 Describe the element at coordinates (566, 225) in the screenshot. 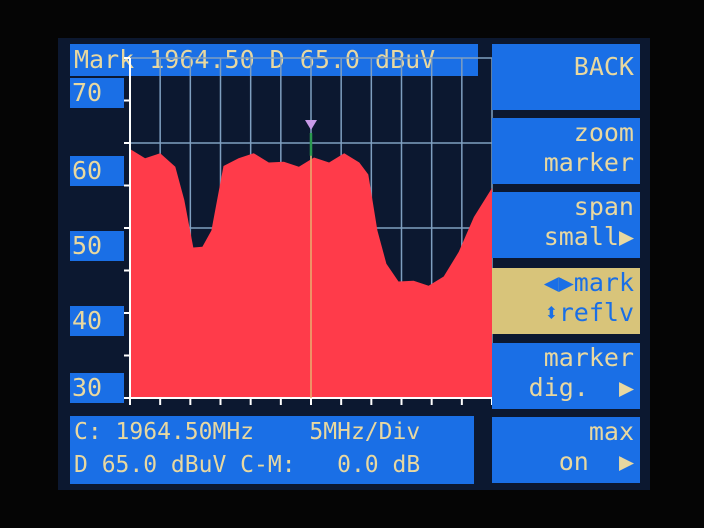

I see `span-small-button: span small▶` at that location.